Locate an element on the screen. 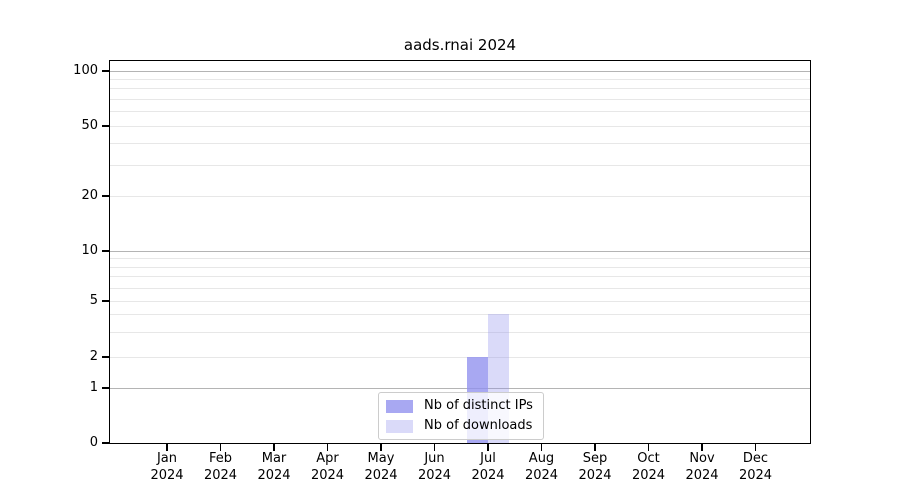 The height and width of the screenshot is (500, 900). x-tick-label: Aug 2024 is located at coordinates (542, 467).